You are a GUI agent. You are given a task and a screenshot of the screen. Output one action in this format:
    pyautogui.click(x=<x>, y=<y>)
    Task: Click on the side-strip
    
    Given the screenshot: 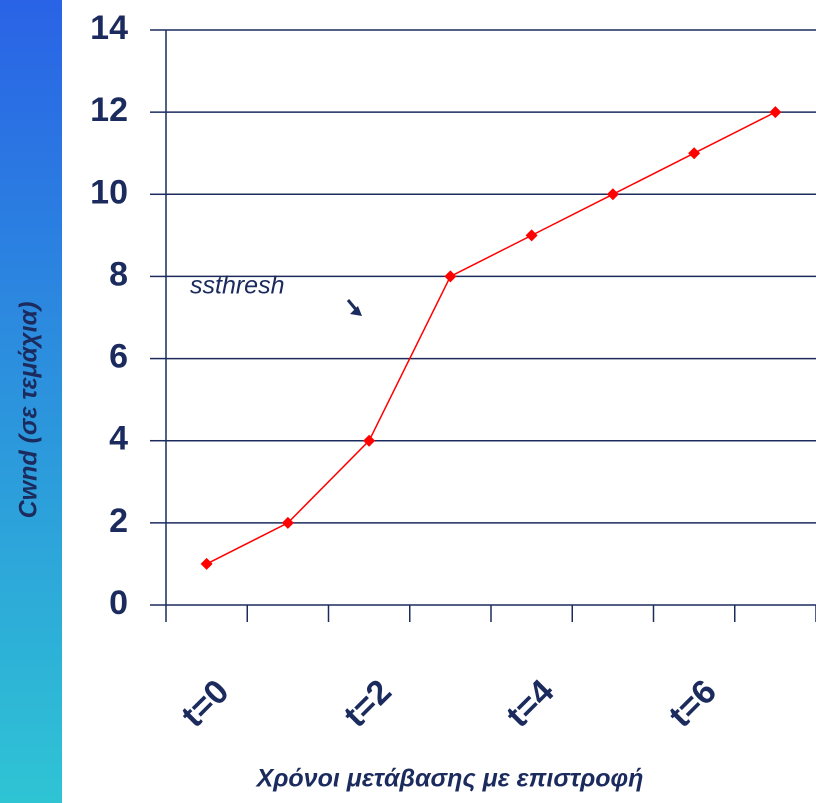 What is the action you would take?
    pyautogui.click(x=31, y=401)
    